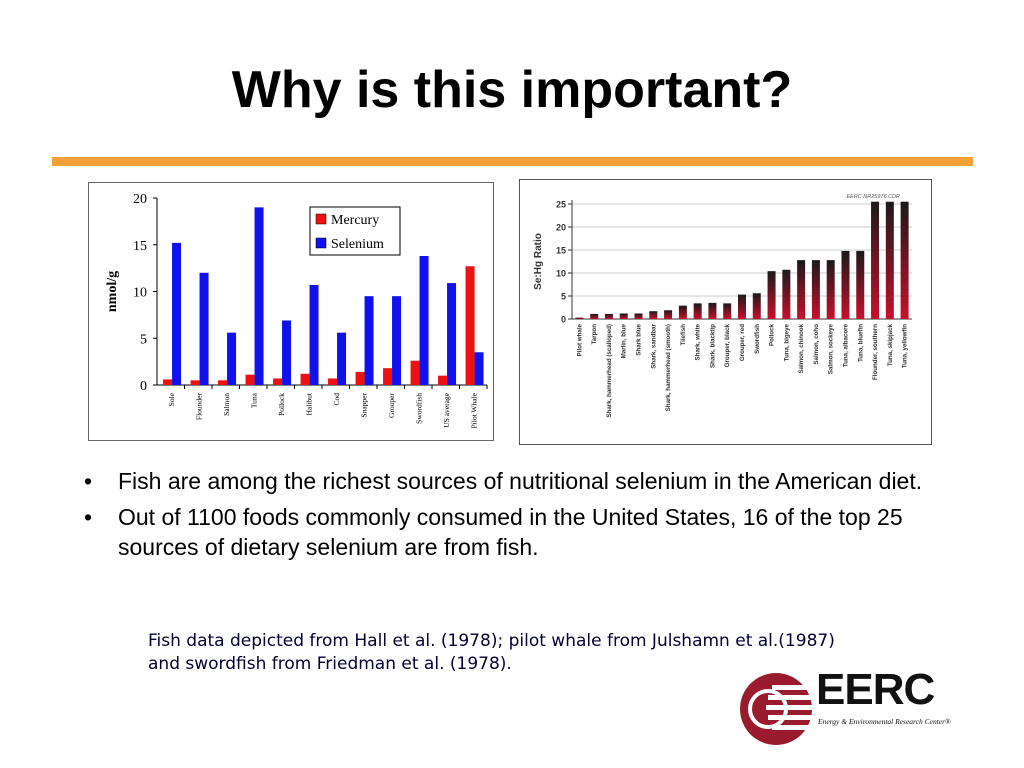 Image resolution: width=1024 pixels, height=768 pixels. I want to click on x-tick-label: Salmon, sockeye, so click(831, 348).